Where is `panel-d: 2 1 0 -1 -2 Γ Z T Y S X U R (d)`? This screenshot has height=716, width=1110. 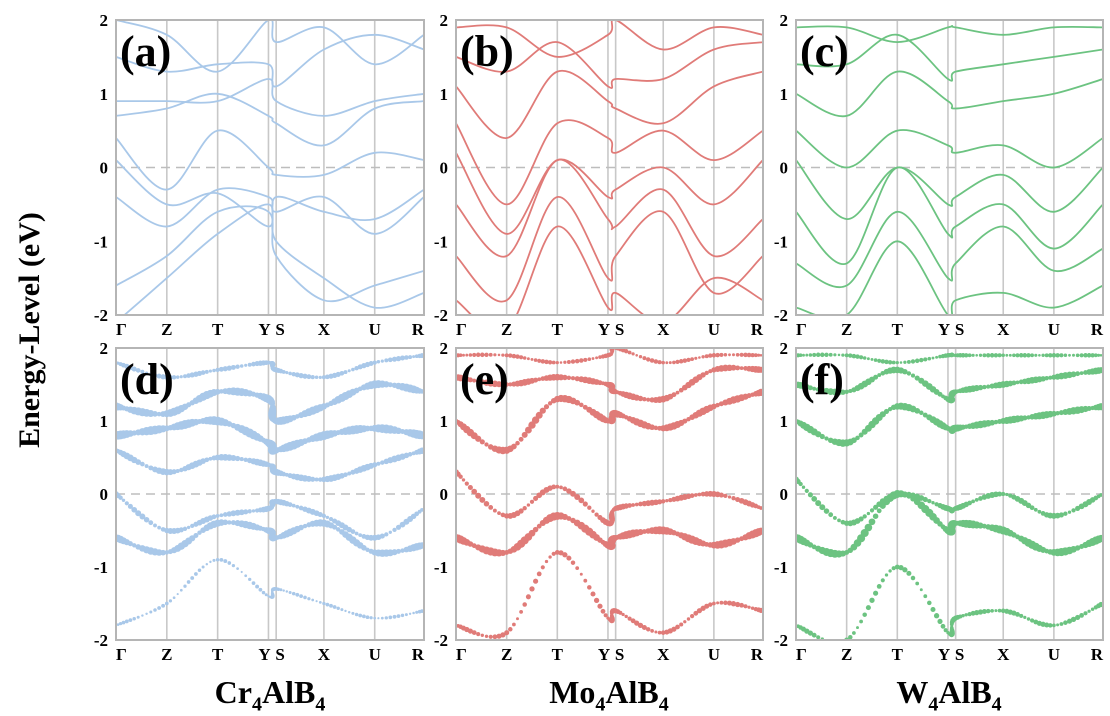 panel-d: 2 1 0 -1 -2 Γ Z T Y S X U R (d) is located at coordinates (259, 501).